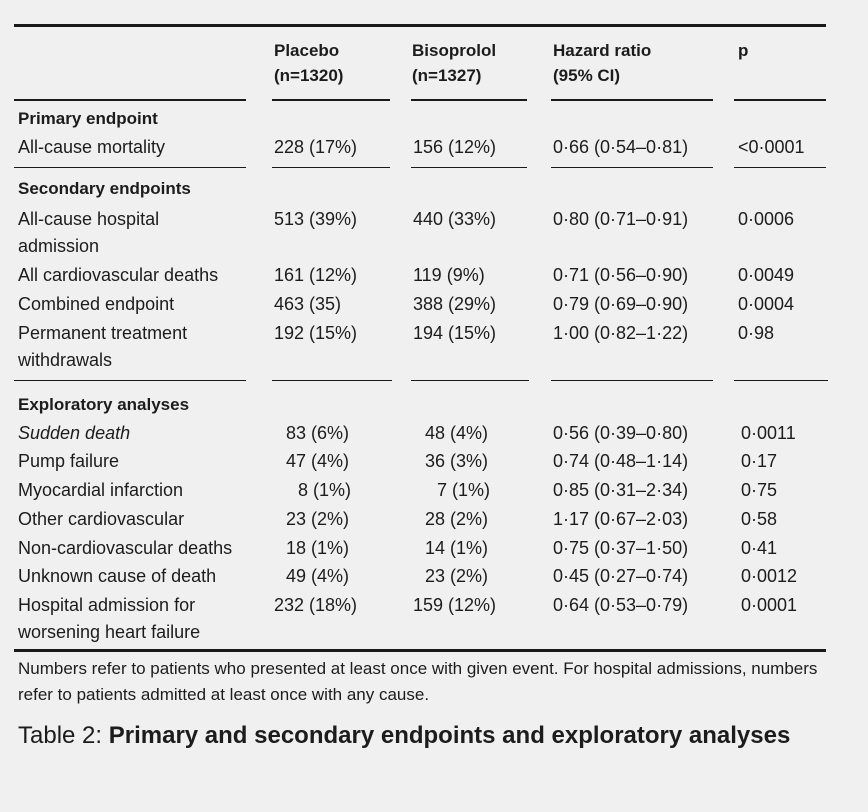 This screenshot has width=868, height=812. I want to click on row-bisoprolol: 156 (12%), so click(455, 147).